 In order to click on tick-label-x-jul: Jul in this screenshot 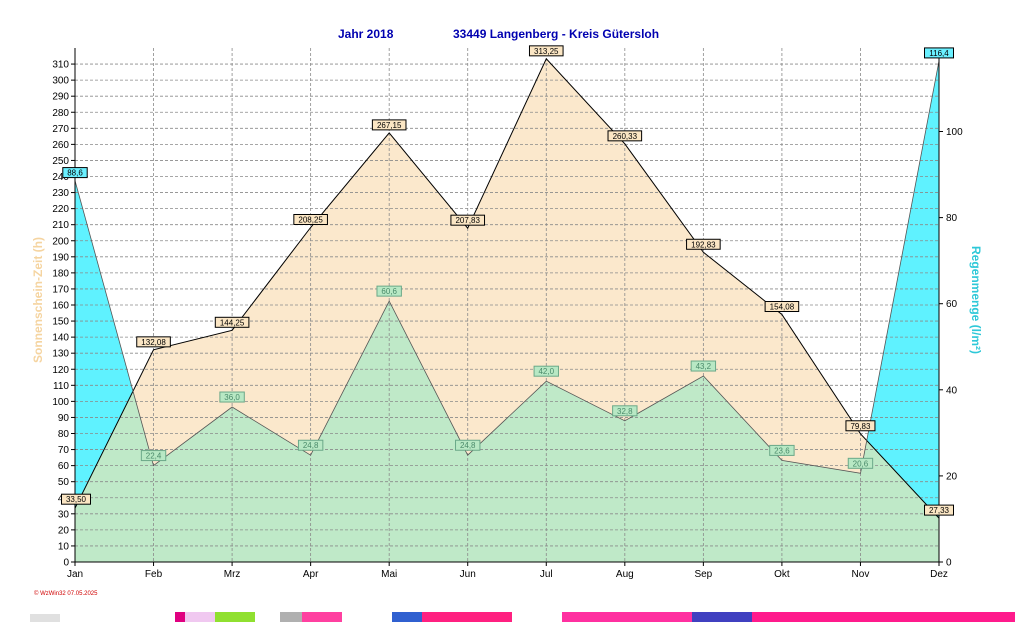, I will do `click(546, 574)`.